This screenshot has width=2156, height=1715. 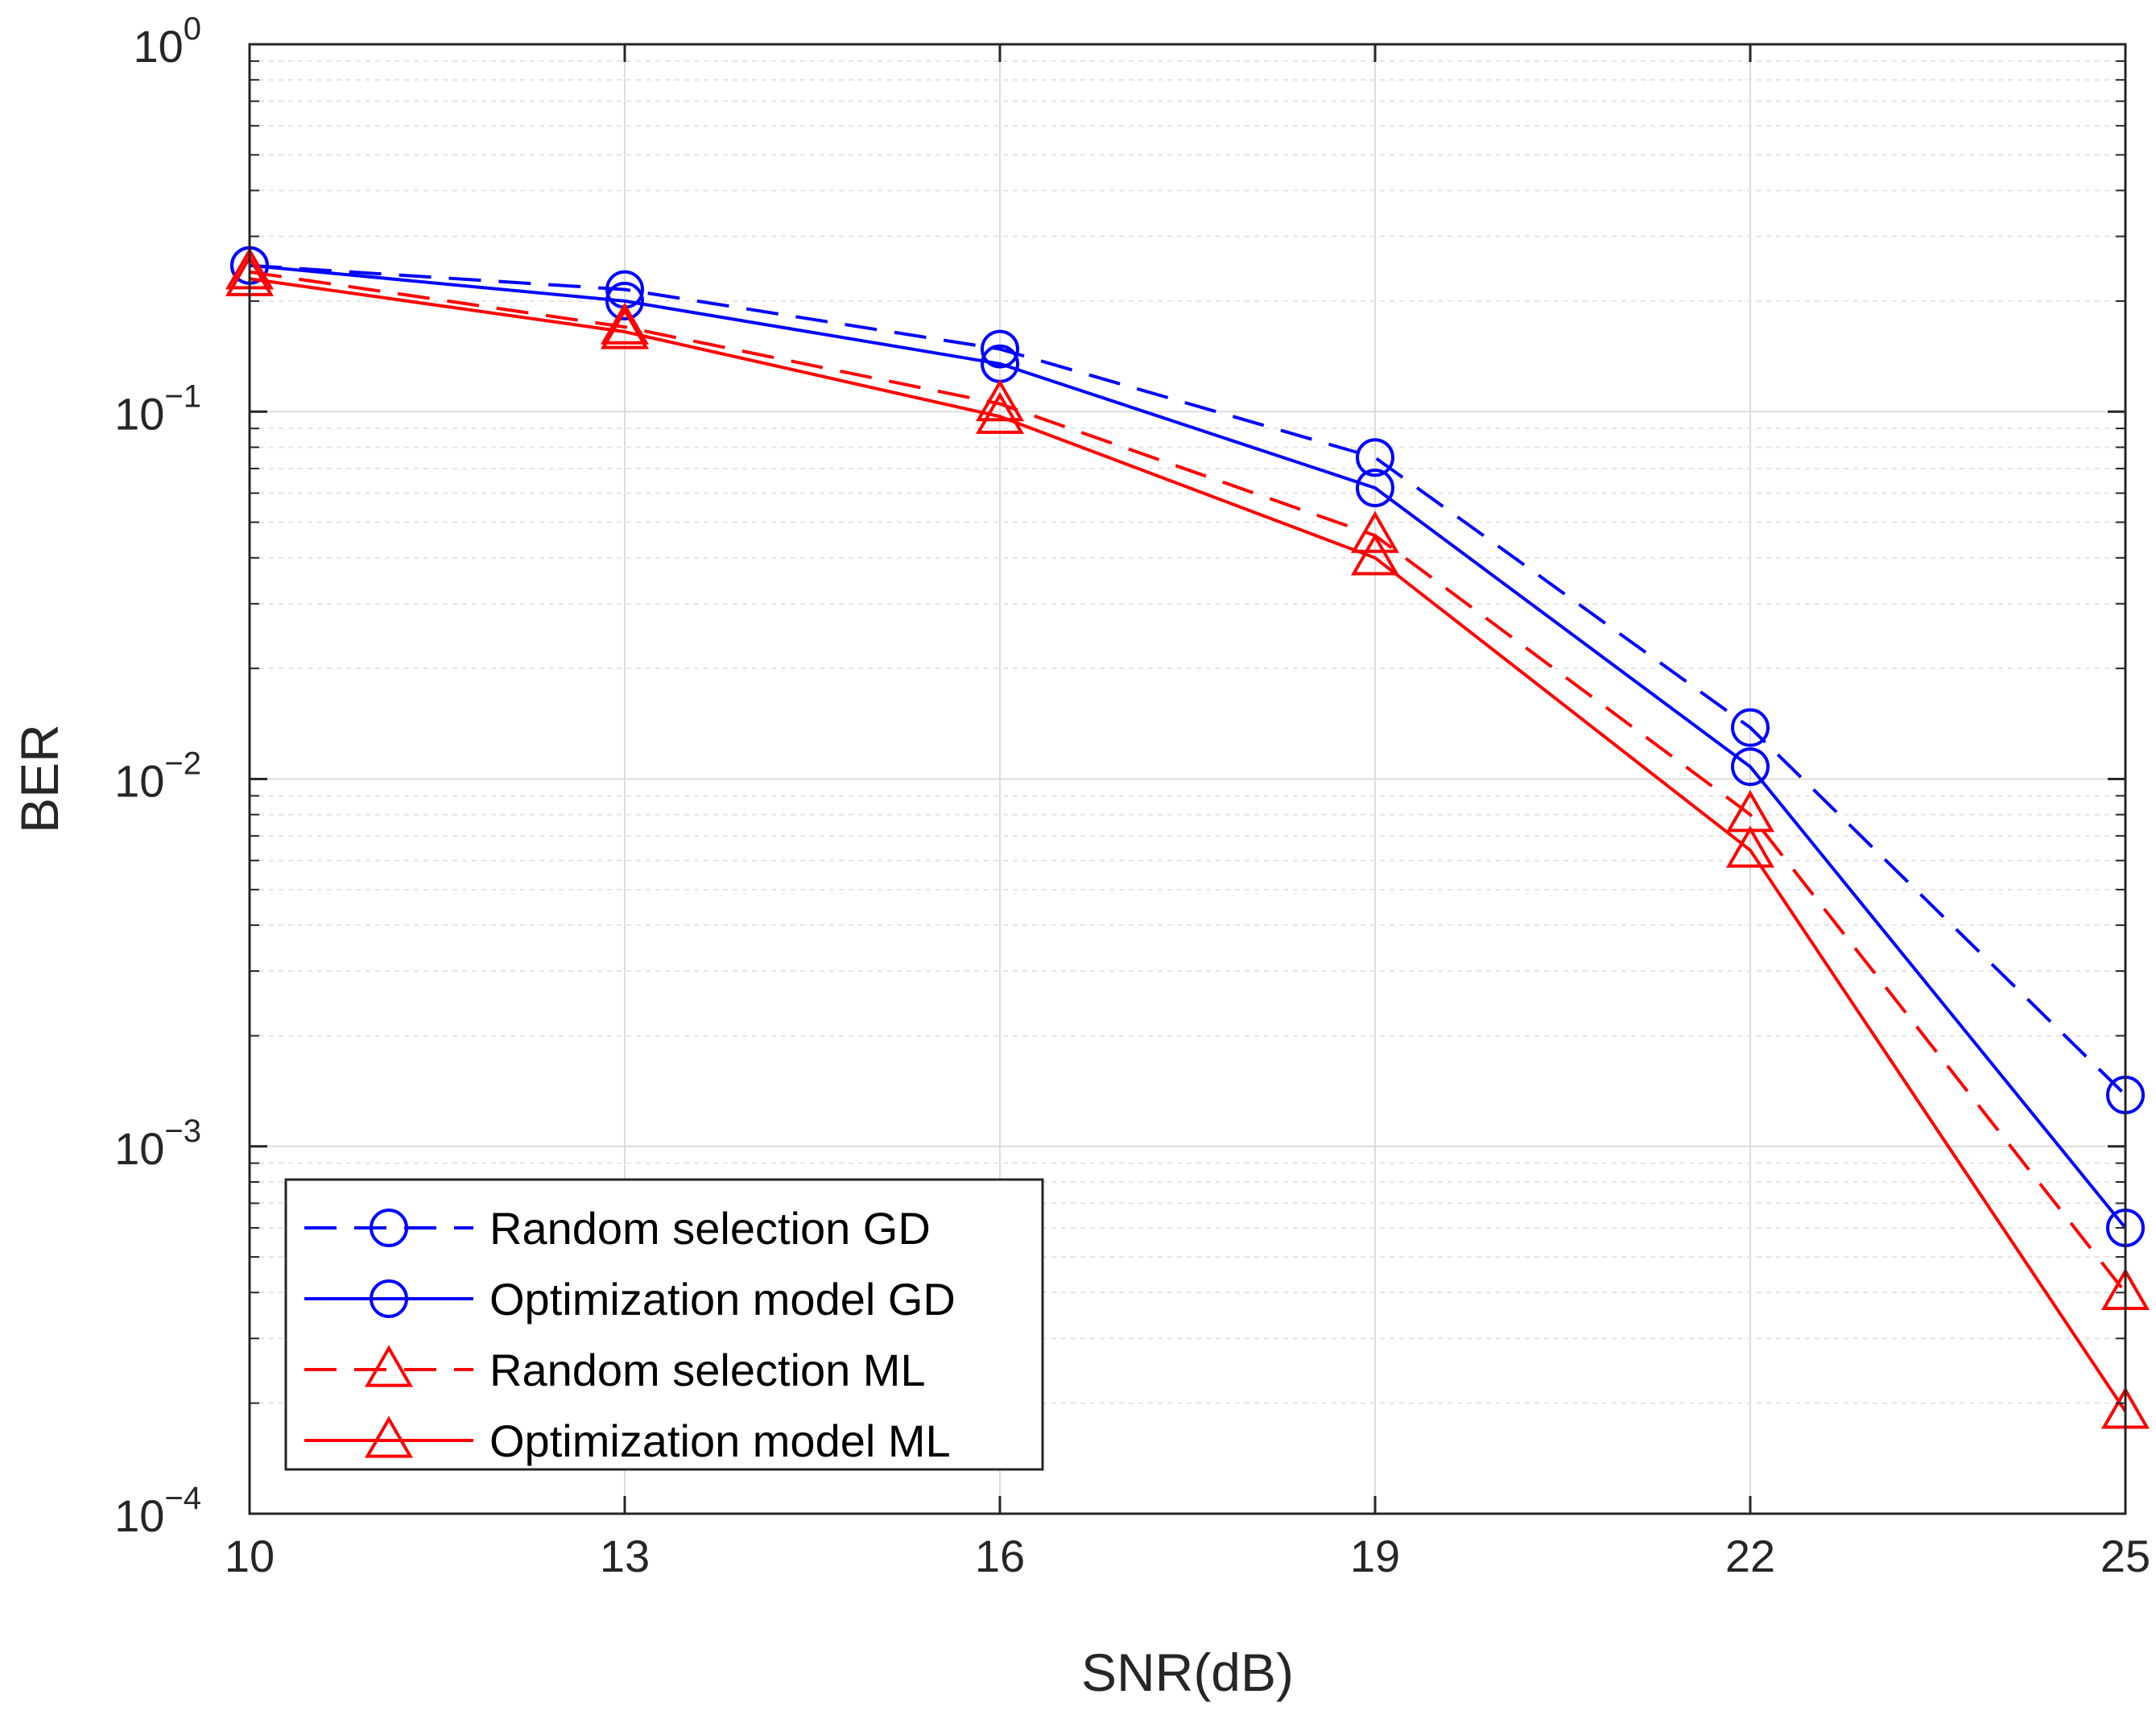 I want to click on y-tick-label: 10⁰, so click(x=167, y=41).